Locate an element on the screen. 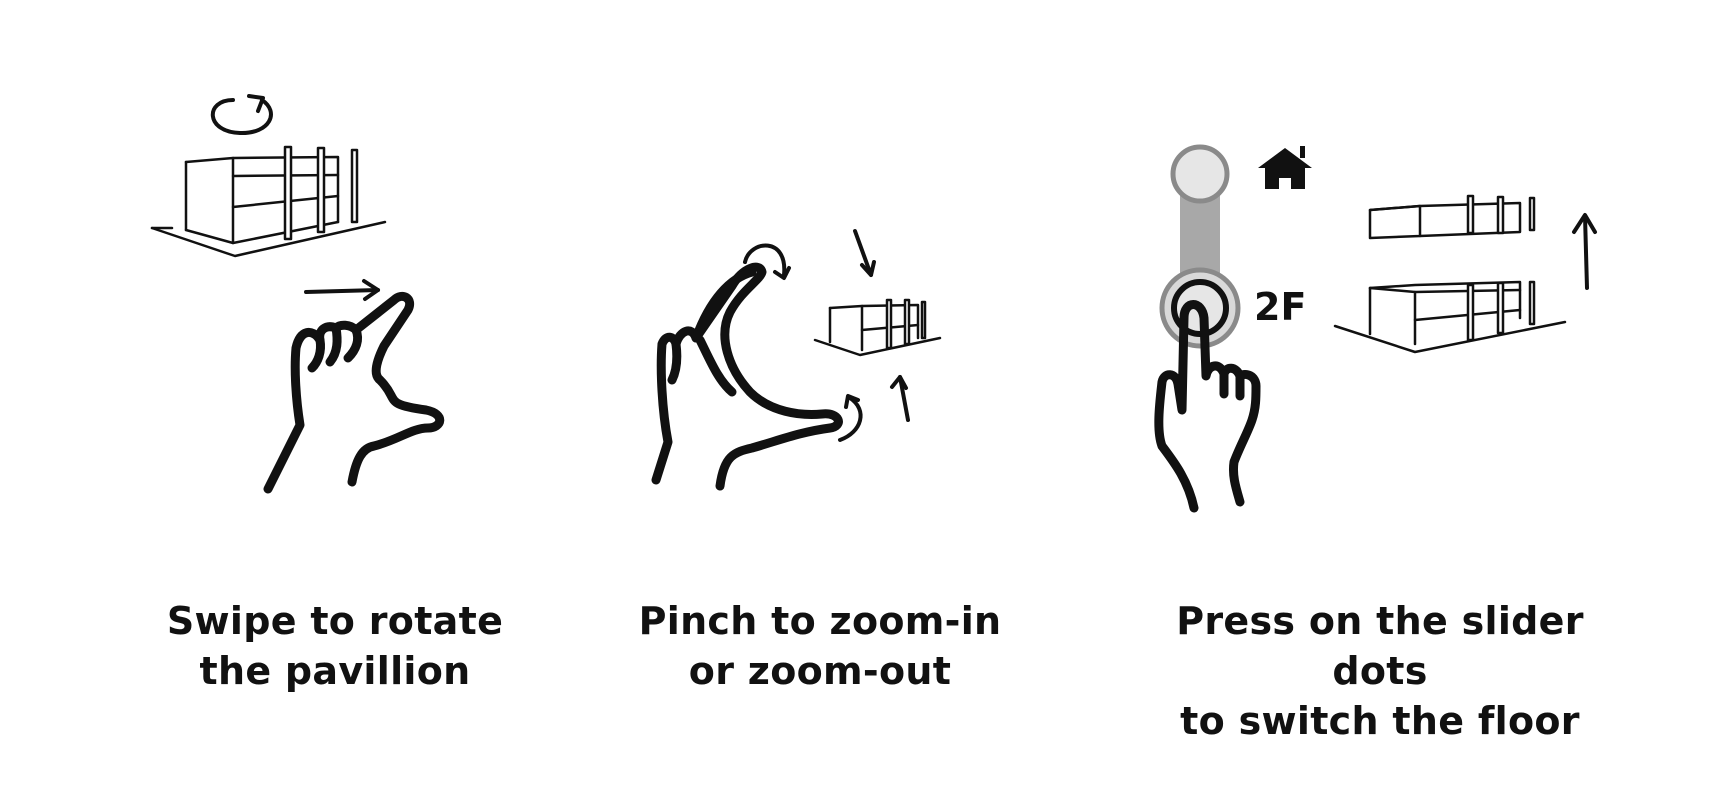 This screenshot has height=803, width=1712. pinch-caption-line1: Pinch to zoom-in is located at coordinates (820, 621).